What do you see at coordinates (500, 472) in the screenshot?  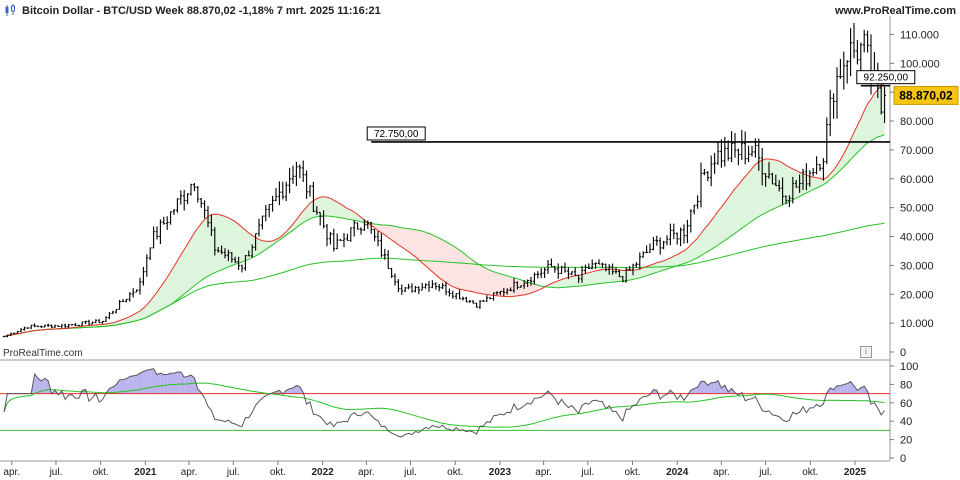 I see `x-tick-label: 2023` at bounding box center [500, 472].